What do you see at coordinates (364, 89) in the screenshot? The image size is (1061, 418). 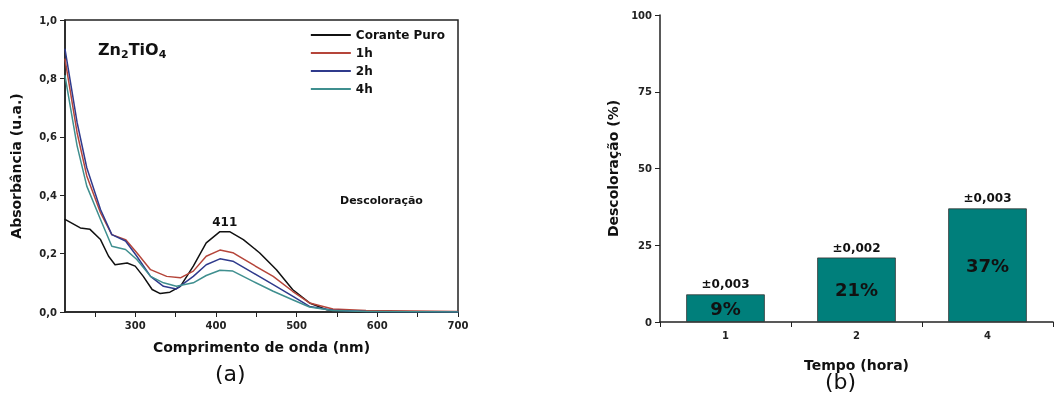 I see `legend-label: 4h` at bounding box center [364, 89].